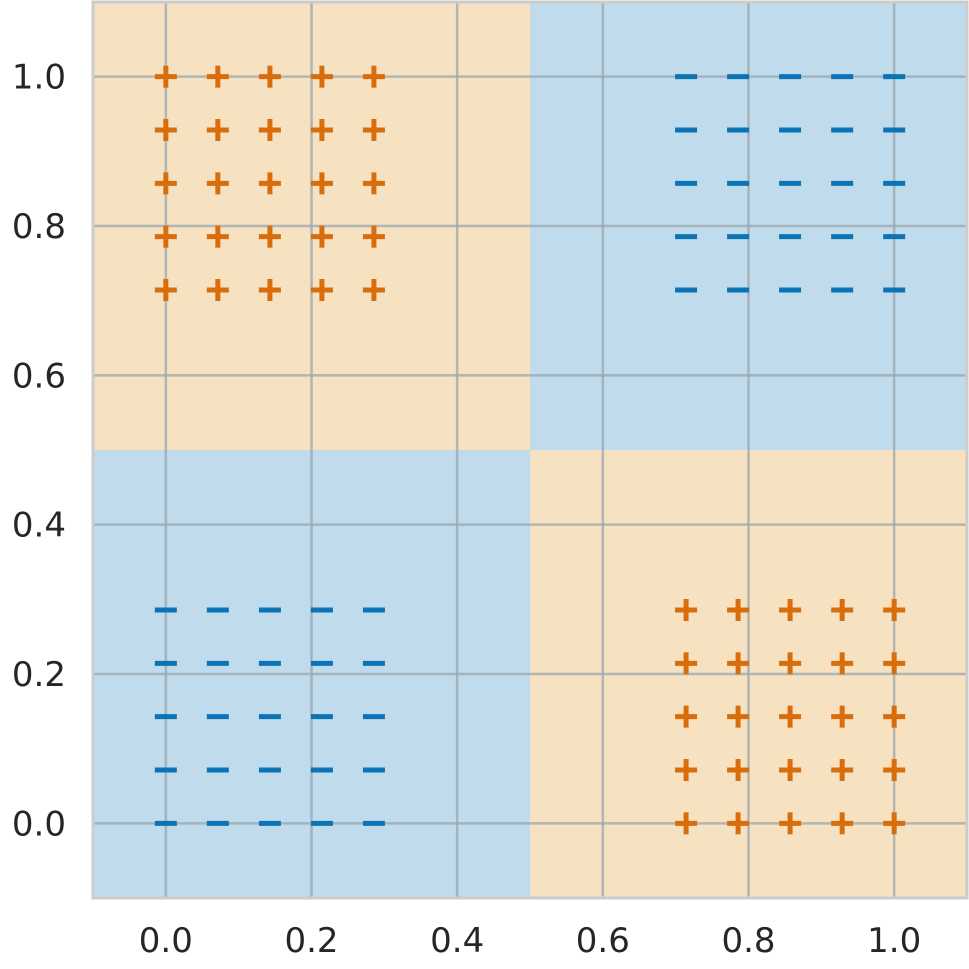 The width and height of the screenshot is (969, 969). What do you see at coordinates (39, 675) in the screenshot?
I see `y-tick-label-1: 0.2` at bounding box center [39, 675].